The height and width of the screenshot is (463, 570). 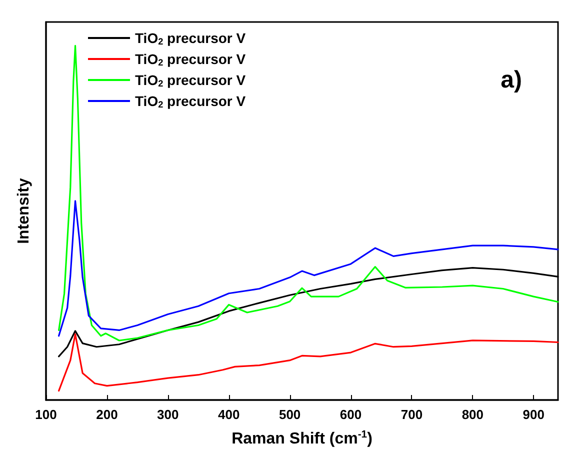 What do you see at coordinates (229, 414) in the screenshot?
I see `x-tick-label: 400` at bounding box center [229, 414].